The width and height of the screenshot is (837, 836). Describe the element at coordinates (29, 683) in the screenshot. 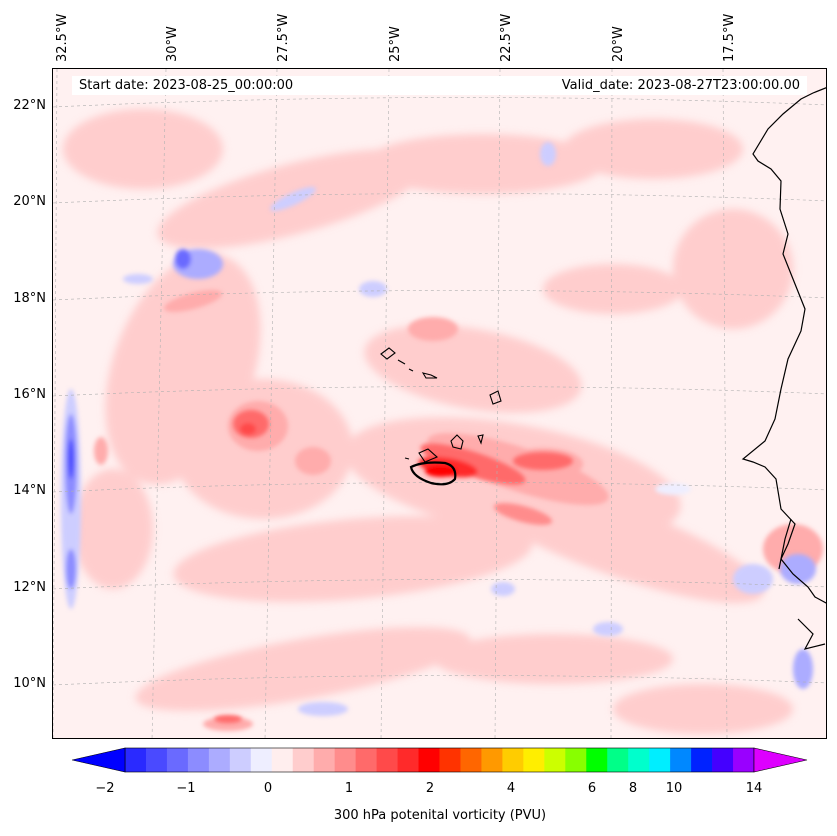

I see `lat-label-10n: 10°N` at that location.